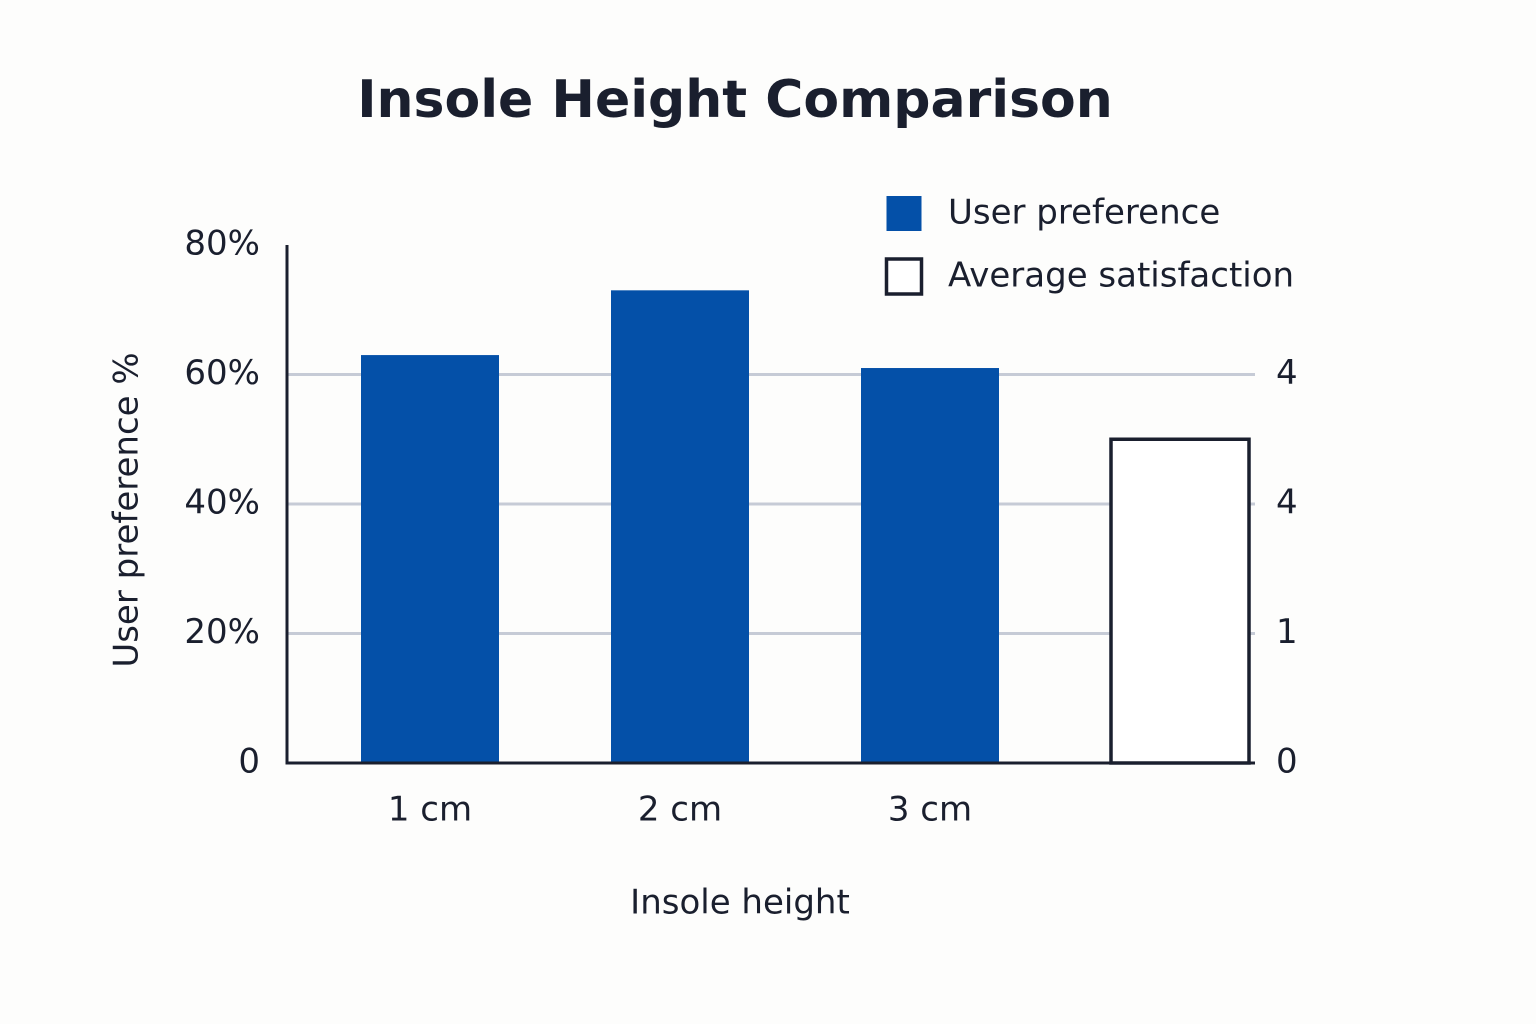 Image resolution: width=1536 pixels, height=1024 pixels. Describe the element at coordinates (680, 810) in the screenshot. I see `x-tick-label: 2 cm` at that location.